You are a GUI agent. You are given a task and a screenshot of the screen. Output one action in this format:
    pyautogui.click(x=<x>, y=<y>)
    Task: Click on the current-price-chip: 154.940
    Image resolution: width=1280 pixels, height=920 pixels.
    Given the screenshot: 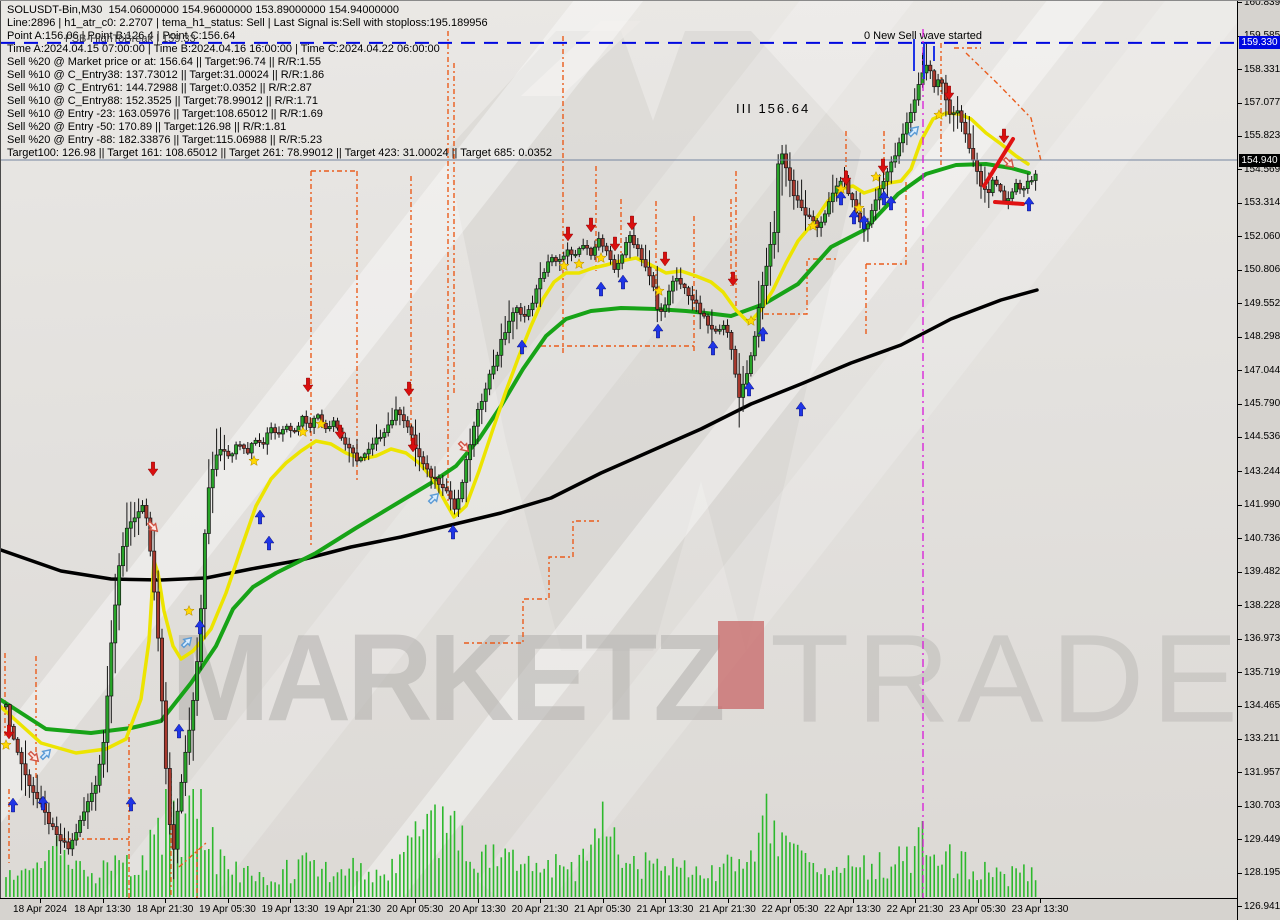 What is the action you would take?
    pyautogui.click(x=1259, y=160)
    